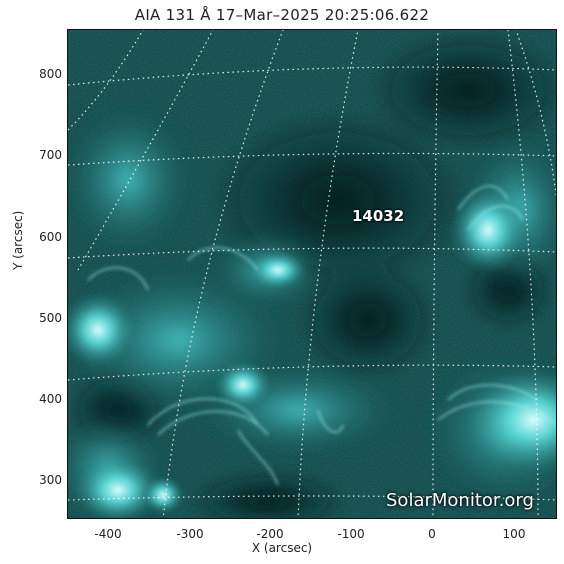 Image resolution: width=564 pixels, height=564 pixels. What do you see at coordinates (18, 240) in the screenshot?
I see `y-axis-label: Y (arcsec)` at bounding box center [18, 240].